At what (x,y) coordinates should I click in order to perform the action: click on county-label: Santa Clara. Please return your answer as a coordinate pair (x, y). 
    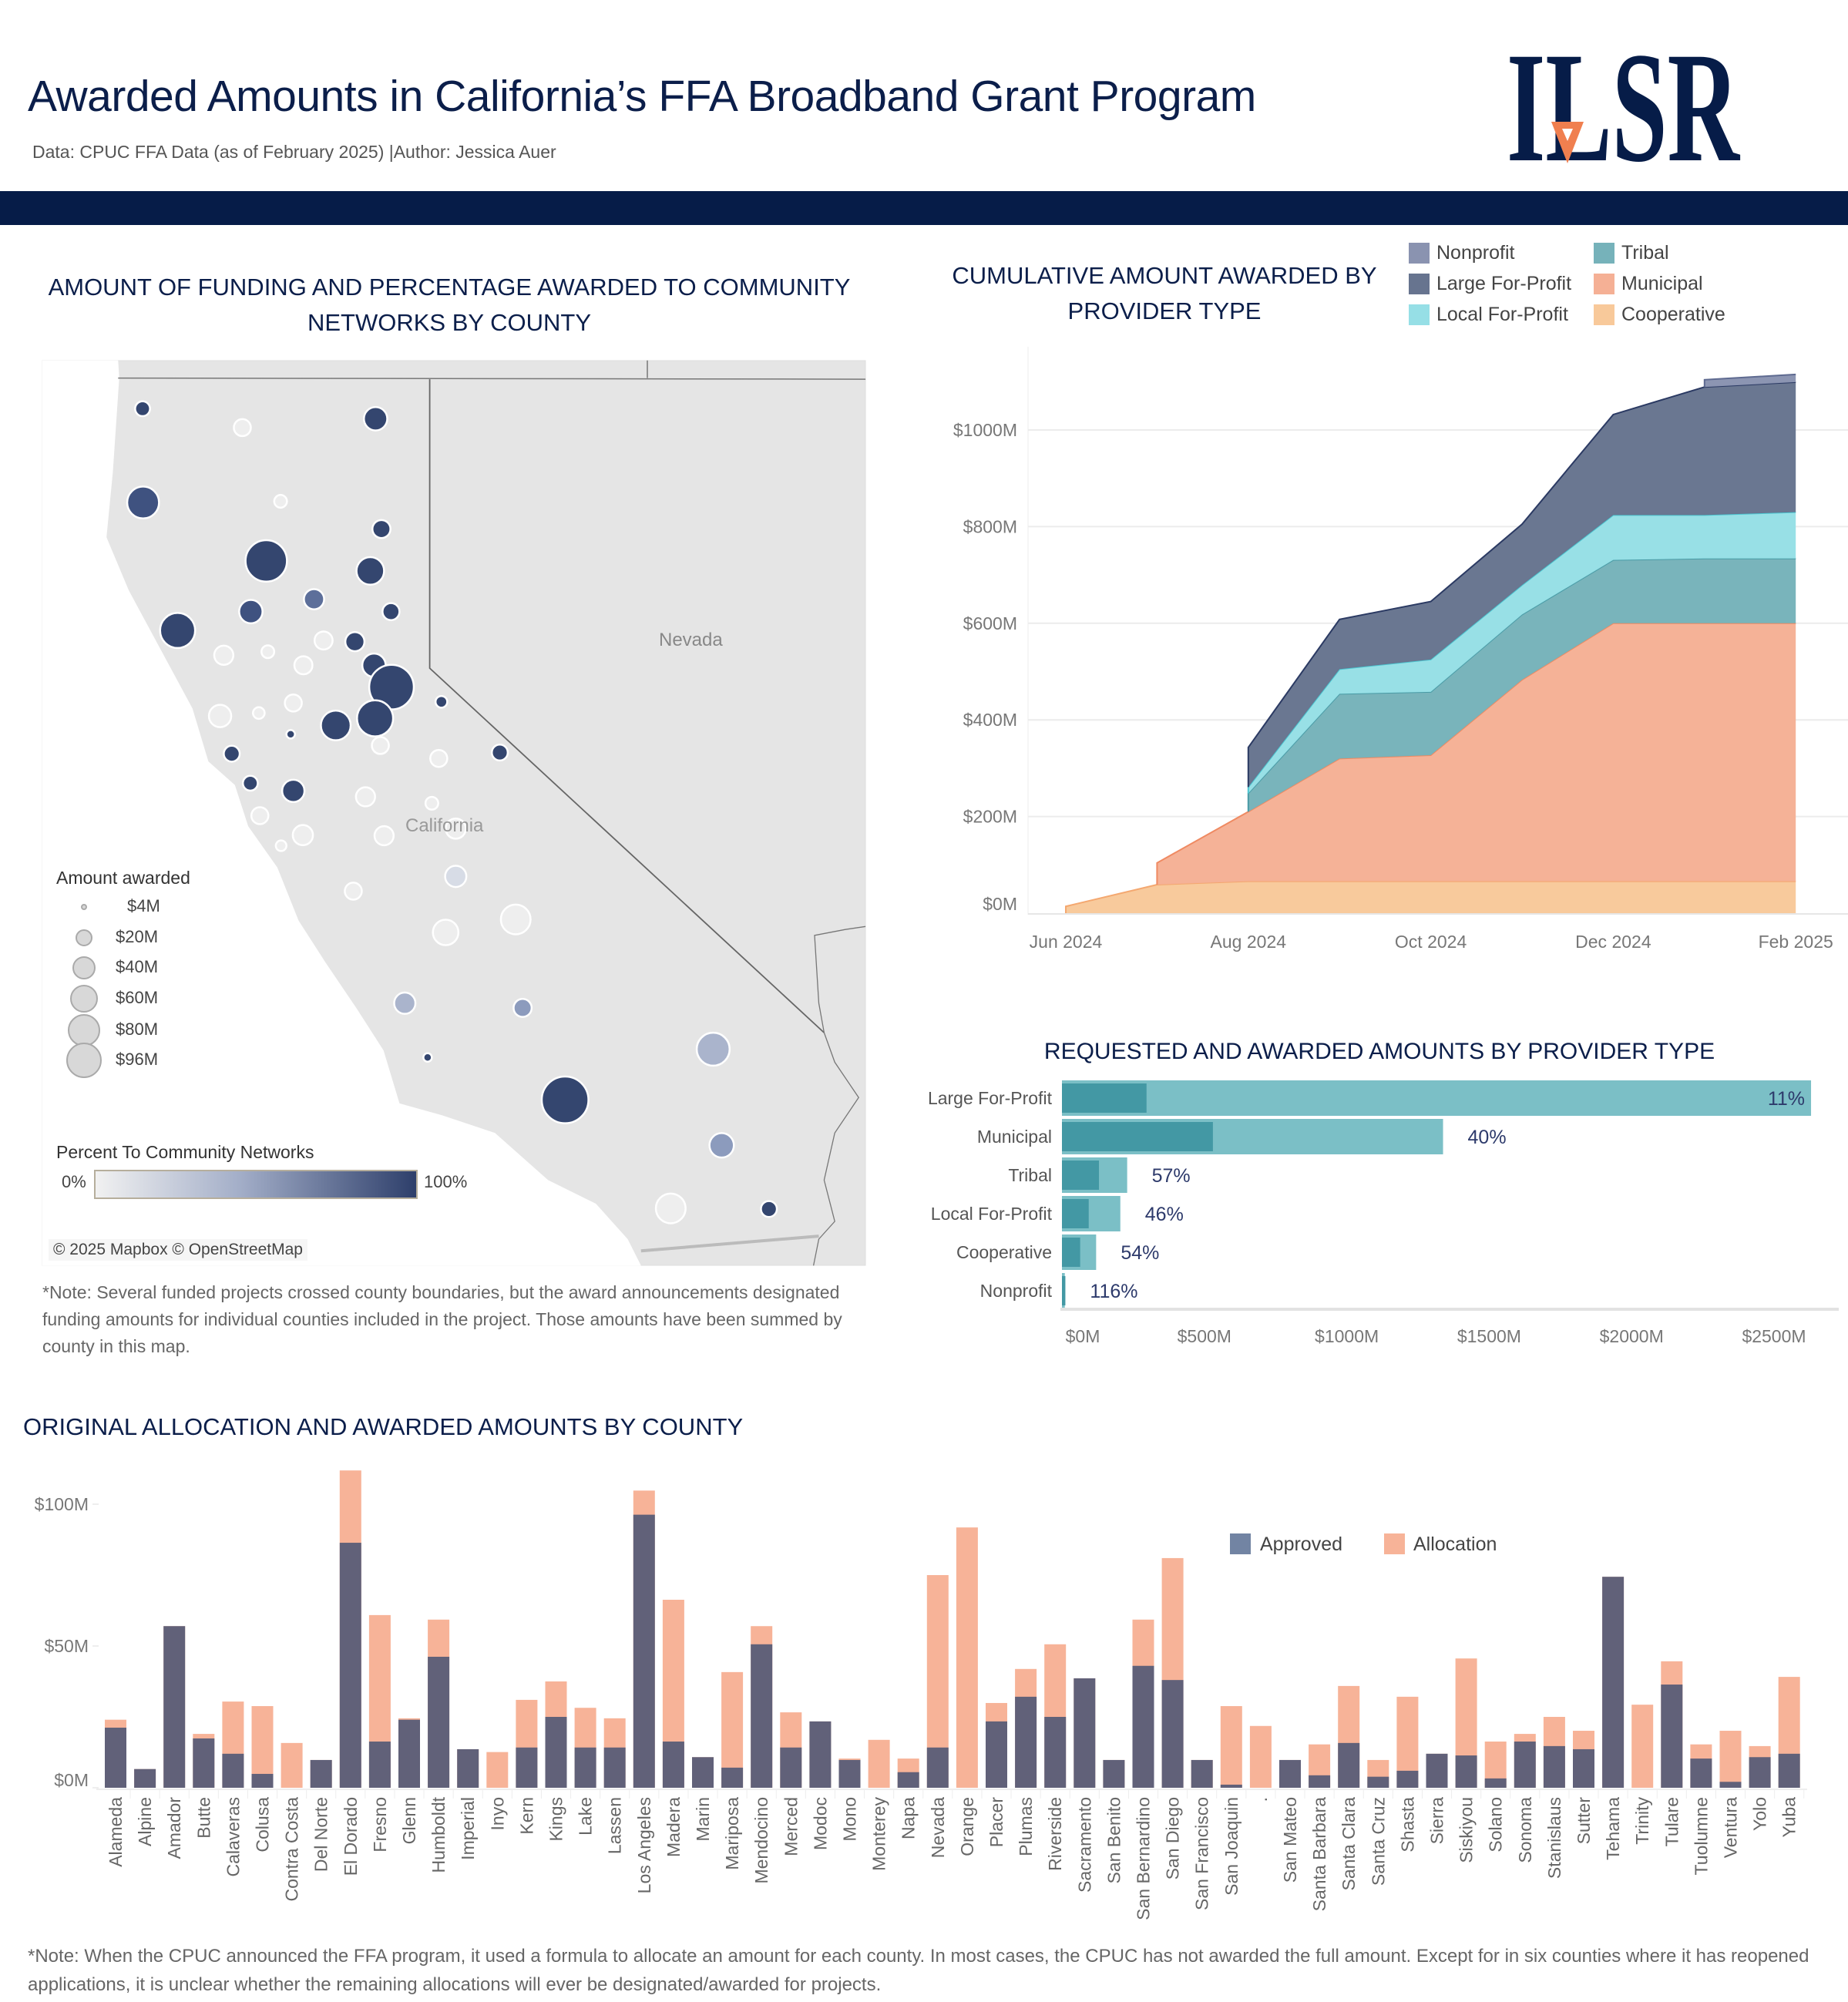
    Looking at the image, I should click on (1349, 1844).